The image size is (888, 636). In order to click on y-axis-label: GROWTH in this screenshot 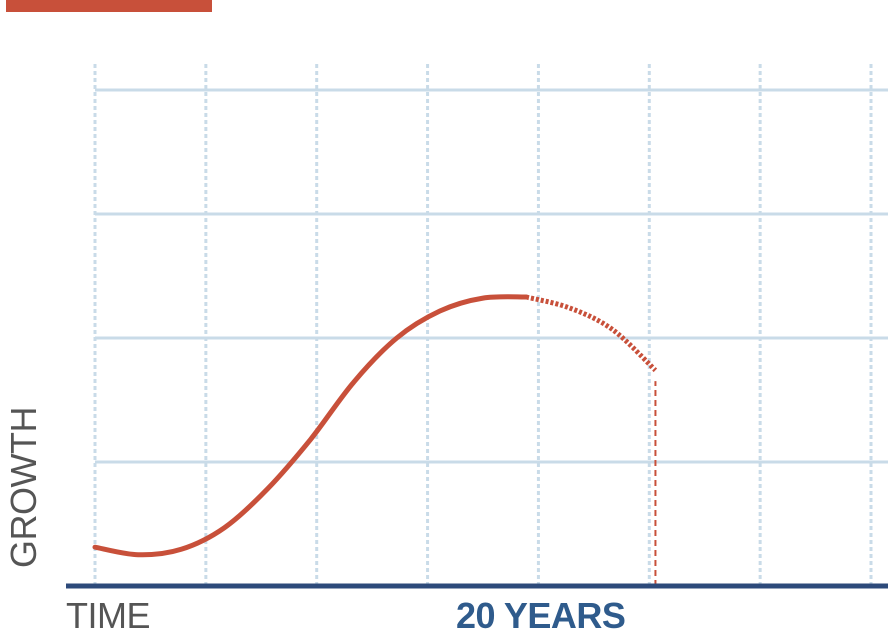, I will do `click(23, 487)`.